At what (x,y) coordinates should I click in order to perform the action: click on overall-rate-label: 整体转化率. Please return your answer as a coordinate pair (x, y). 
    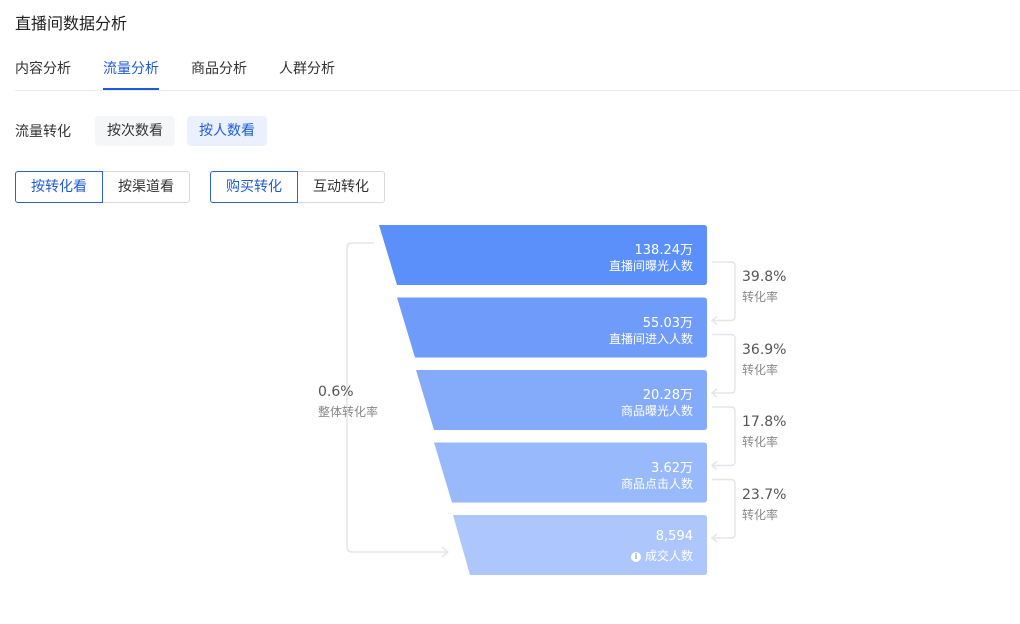
    Looking at the image, I should click on (348, 412).